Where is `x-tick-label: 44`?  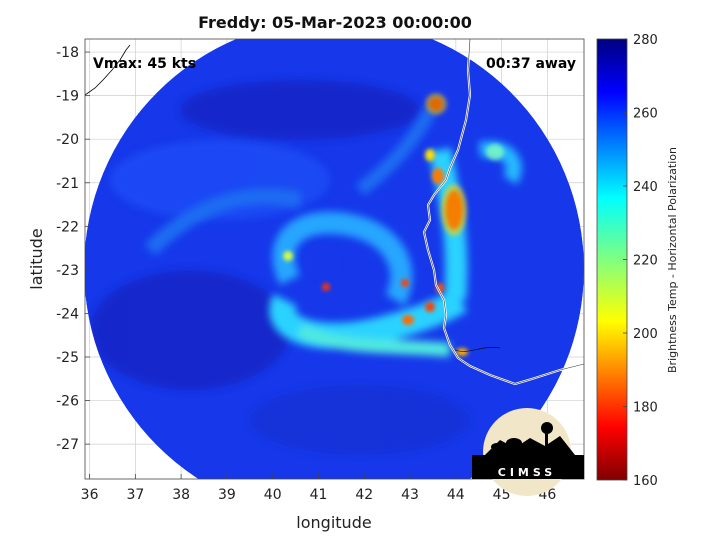
x-tick-label: 44 is located at coordinates (456, 495).